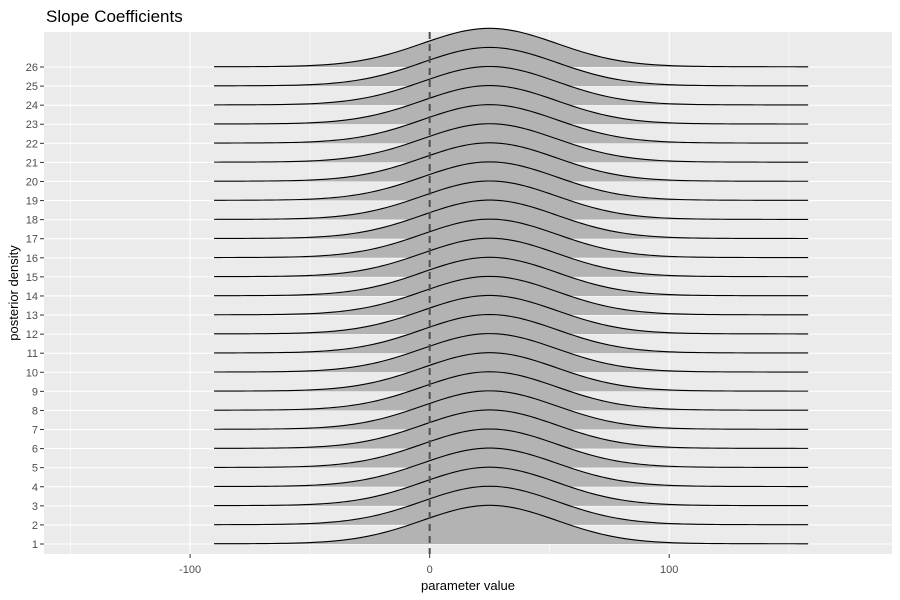 This screenshot has height=600, width=900. What do you see at coordinates (32, 87) in the screenshot?
I see `y-tick-label: 25` at bounding box center [32, 87].